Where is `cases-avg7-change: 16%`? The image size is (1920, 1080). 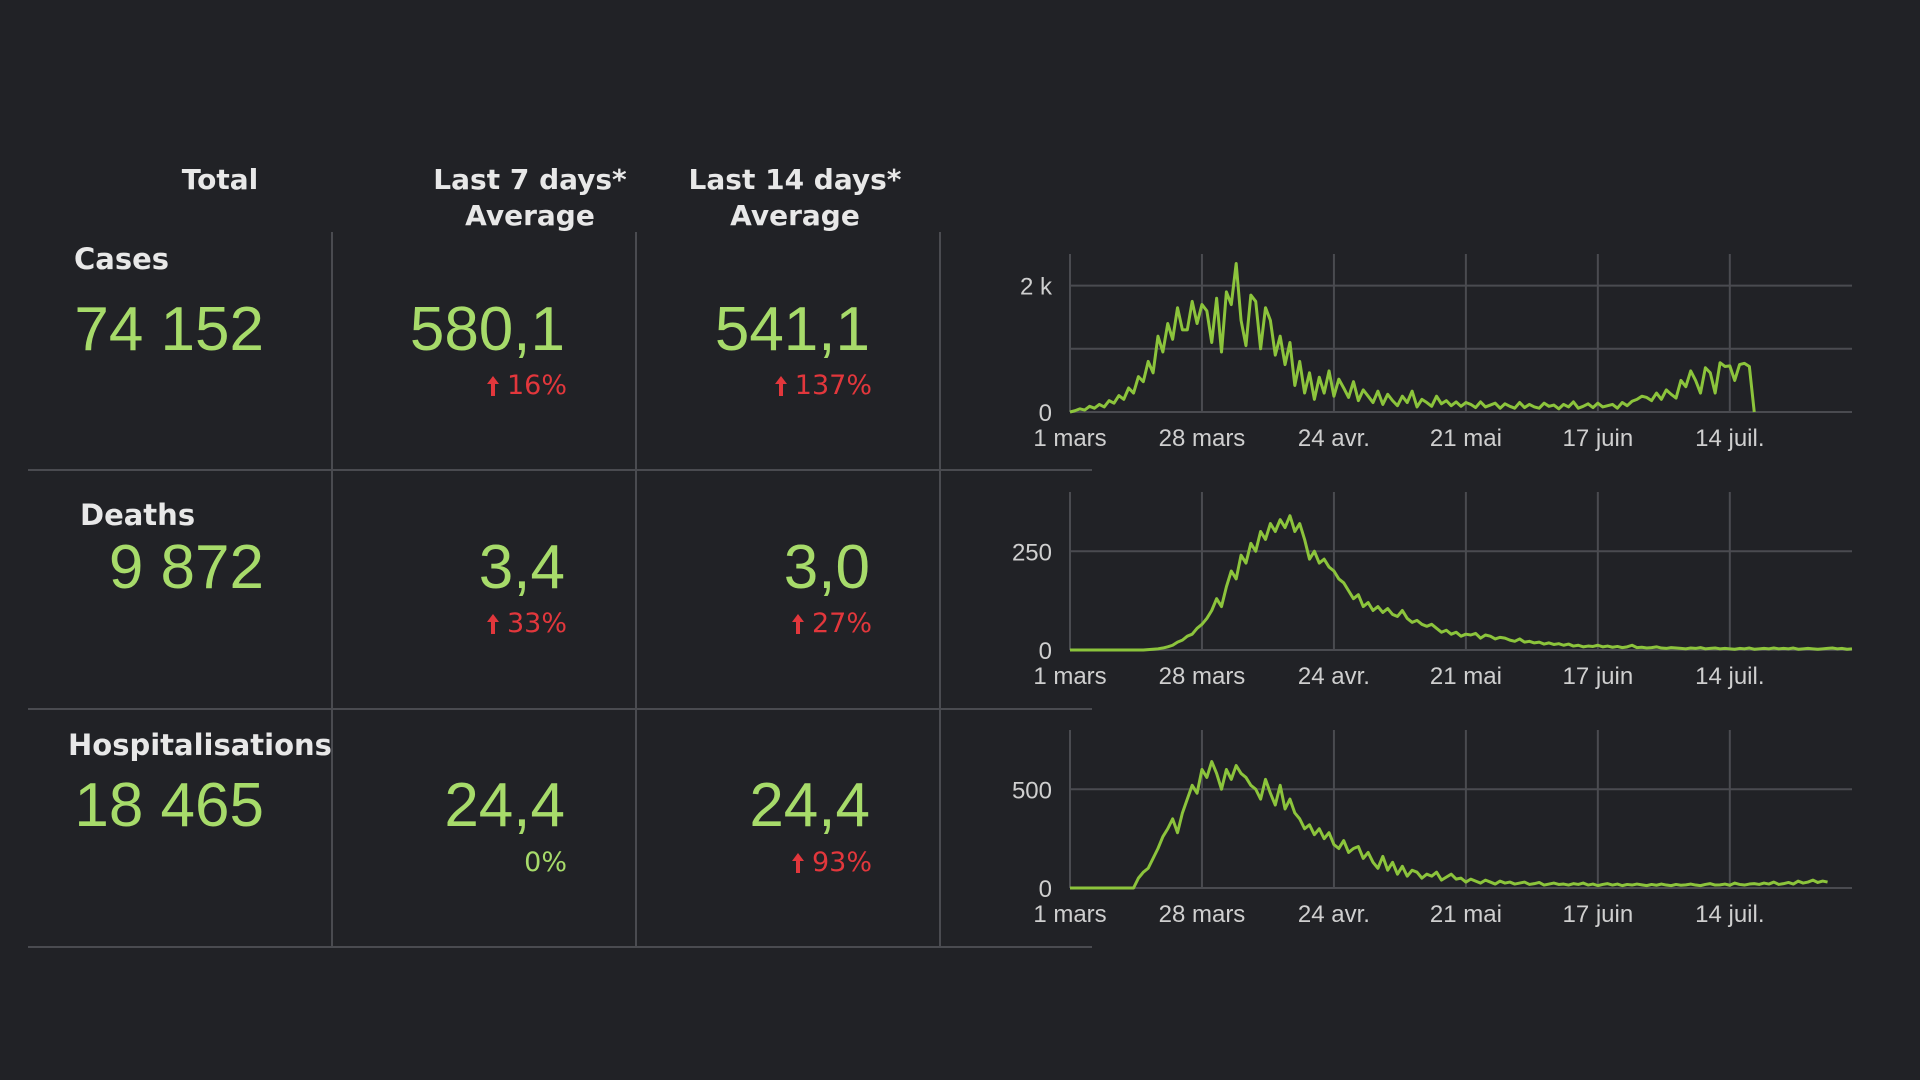 cases-avg7-change: 16% is located at coordinates (467, 386).